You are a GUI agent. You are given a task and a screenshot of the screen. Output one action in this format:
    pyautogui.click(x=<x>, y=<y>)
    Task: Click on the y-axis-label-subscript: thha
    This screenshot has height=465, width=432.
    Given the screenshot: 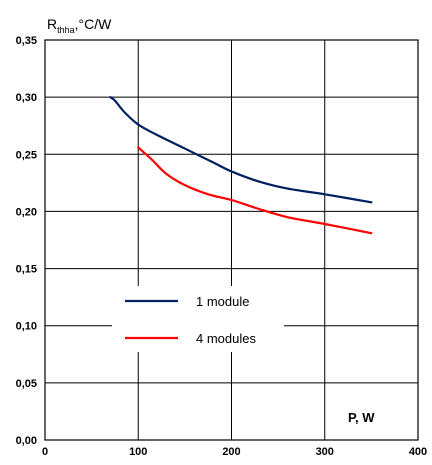 What is the action you would take?
    pyautogui.click(x=66, y=30)
    